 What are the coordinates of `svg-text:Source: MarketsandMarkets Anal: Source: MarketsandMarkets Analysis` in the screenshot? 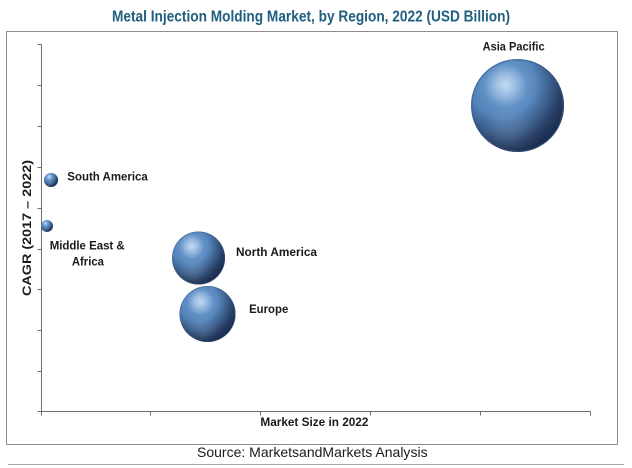 It's located at (312, 452).